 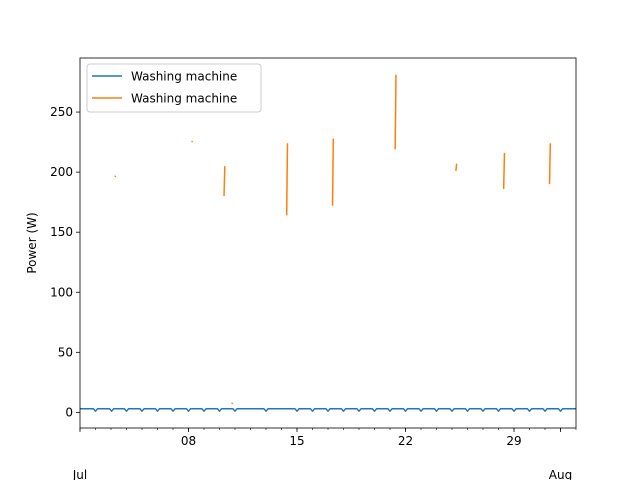 I want to click on legend: Washing machine Washing machine, so click(x=174, y=88).